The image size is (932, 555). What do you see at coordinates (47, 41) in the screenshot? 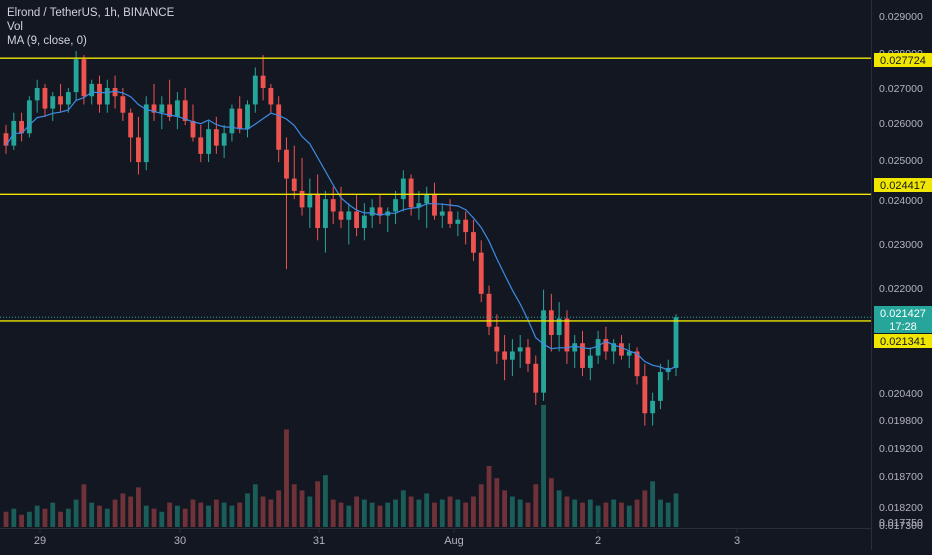
I see `ma-indicator-label: MA (9, close, 0)` at bounding box center [47, 41].